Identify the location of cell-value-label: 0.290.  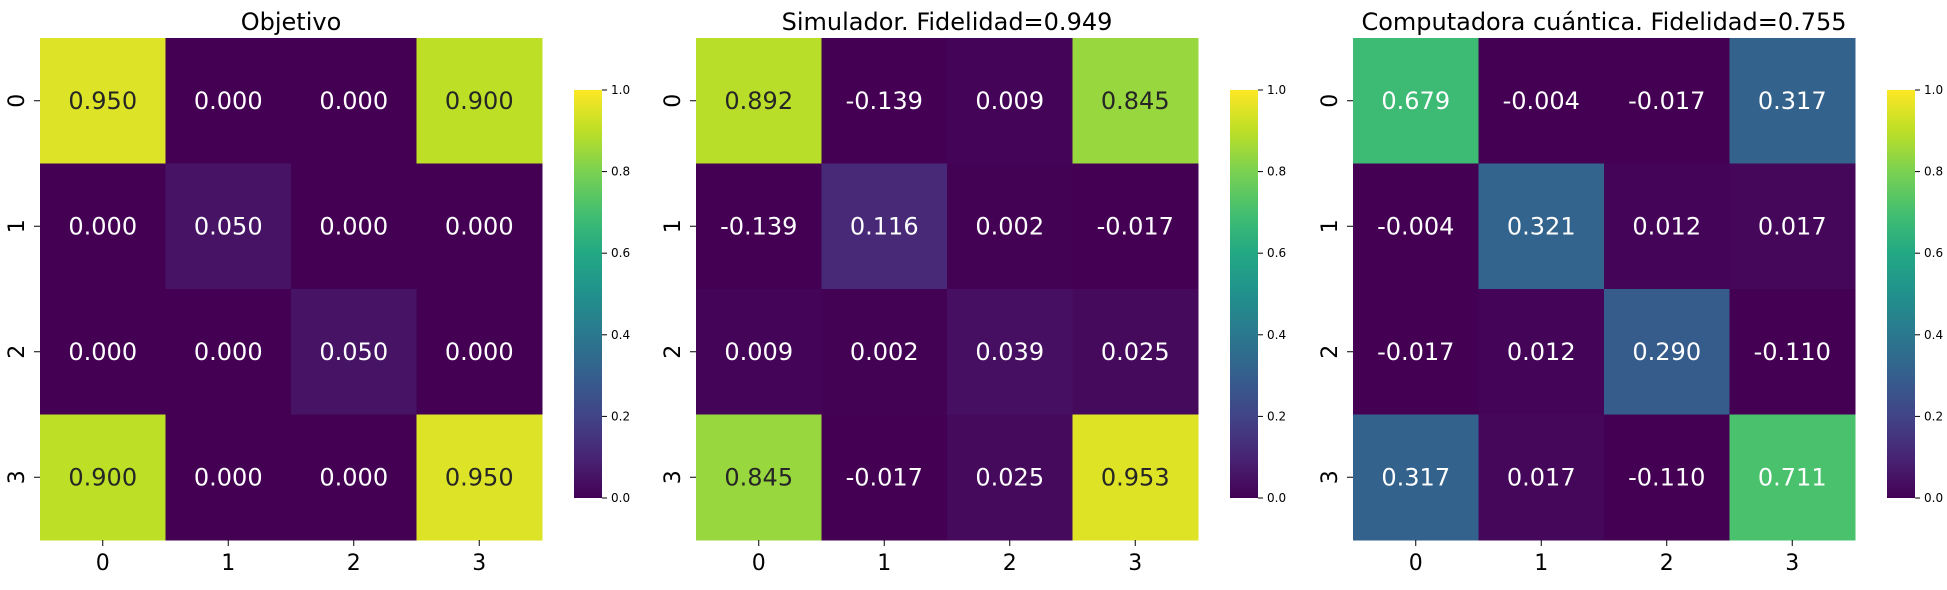
(1666, 352).